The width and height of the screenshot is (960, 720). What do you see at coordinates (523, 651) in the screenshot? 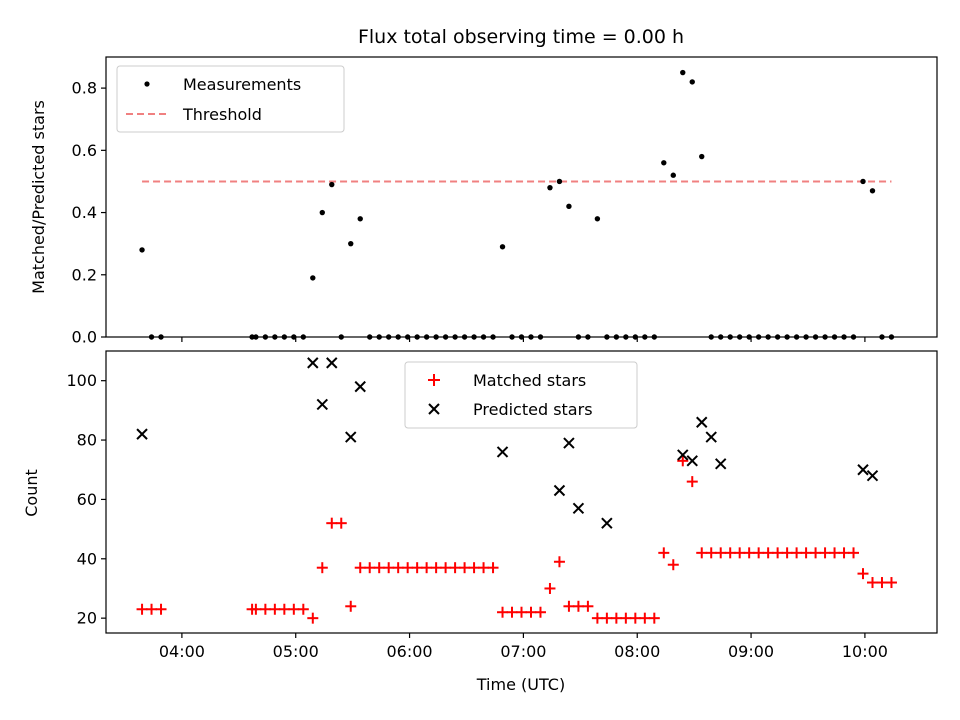
I see `bottom-x-tick-label: 07:00` at bounding box center [523, 651].